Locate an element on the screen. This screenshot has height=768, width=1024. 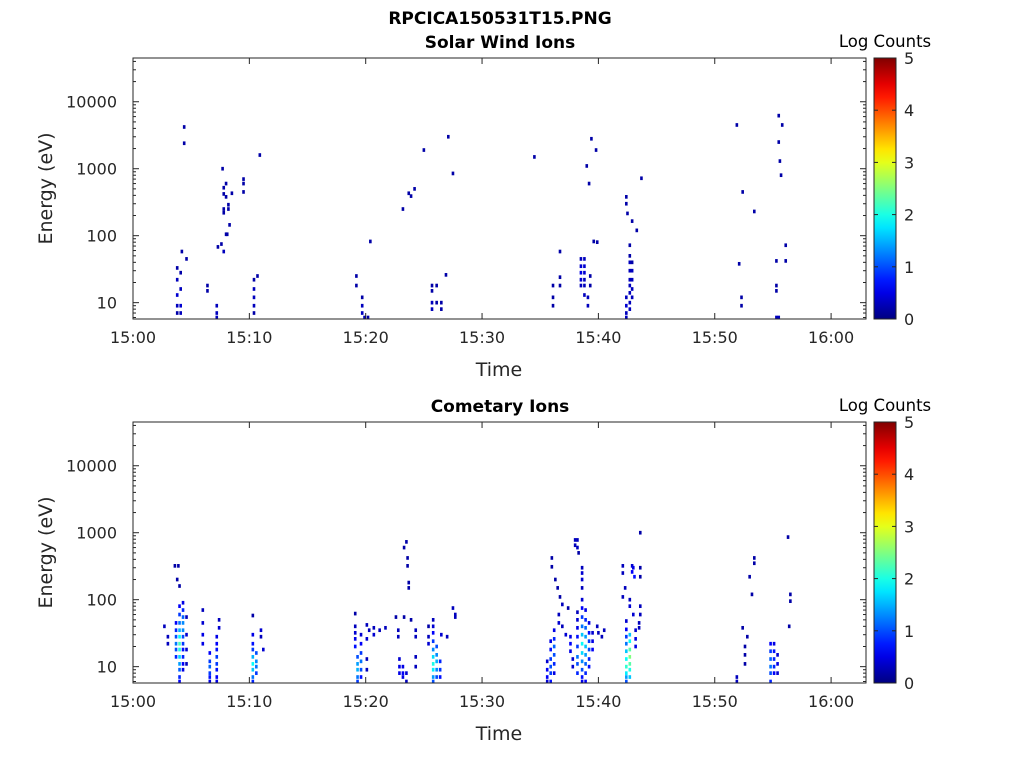
x-tick-label: 15:20 is located at coordinates (366, 337).